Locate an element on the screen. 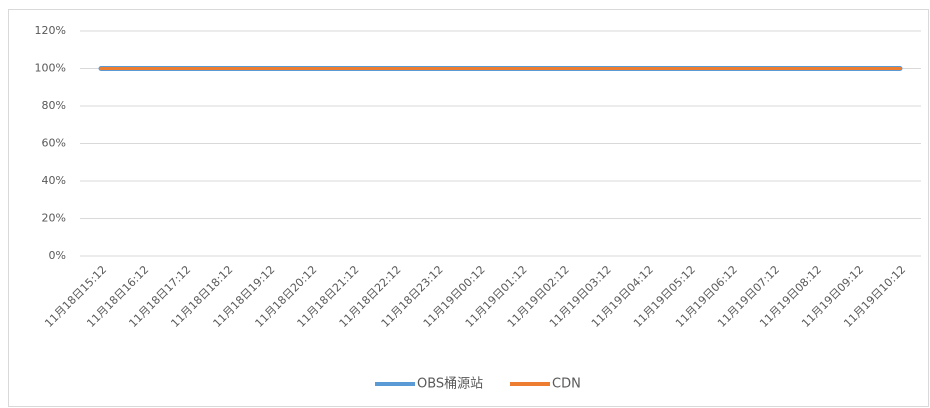  y-tick-label: 100% is located at coordinates (50, 68).